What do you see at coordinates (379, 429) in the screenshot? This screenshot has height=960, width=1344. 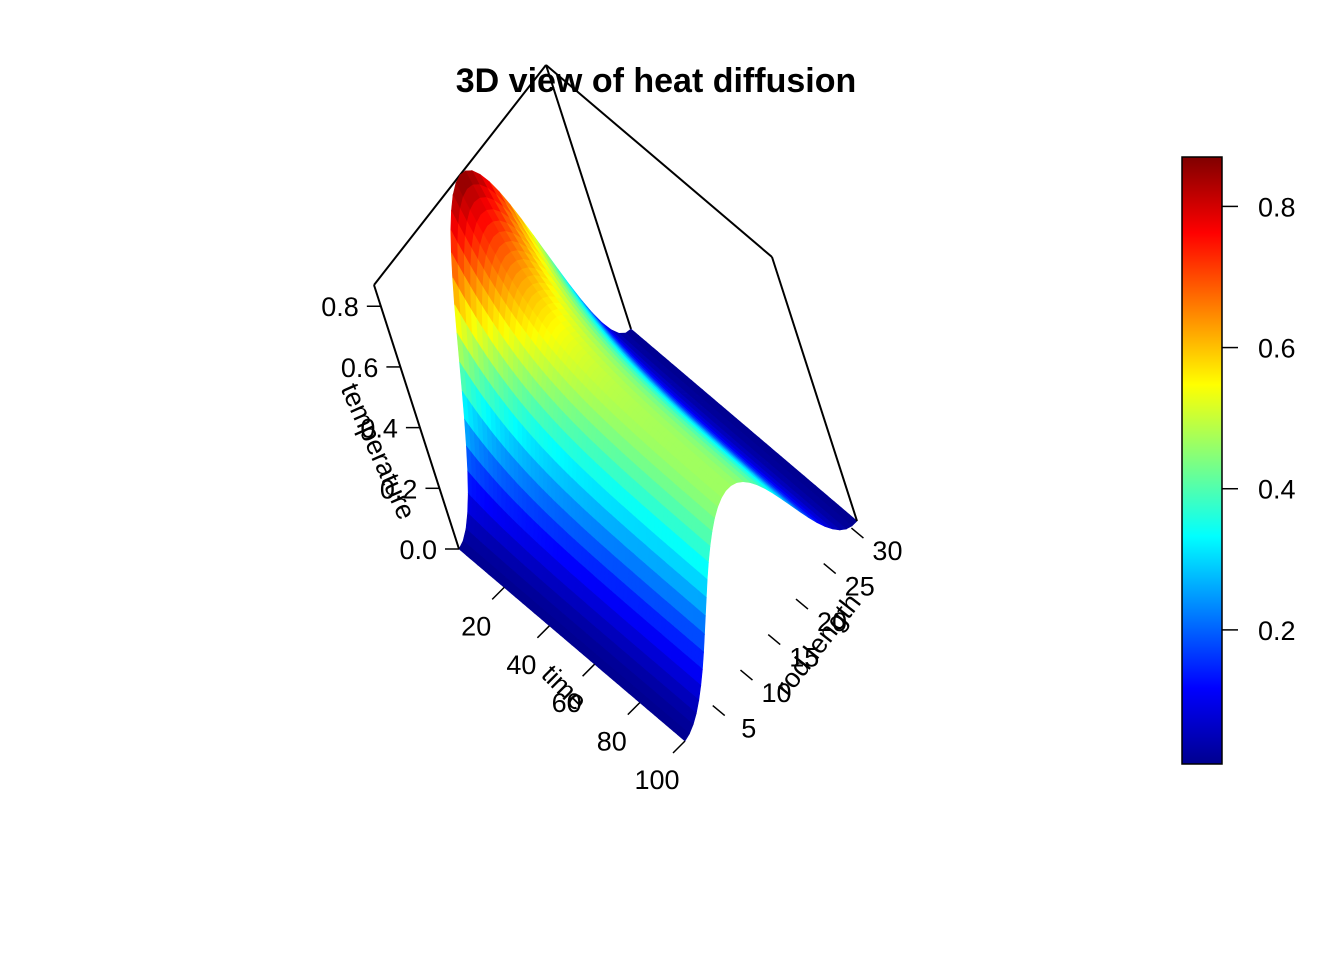 I see `temperature-tick-label: 0.4` at bounding box center [379, 429].